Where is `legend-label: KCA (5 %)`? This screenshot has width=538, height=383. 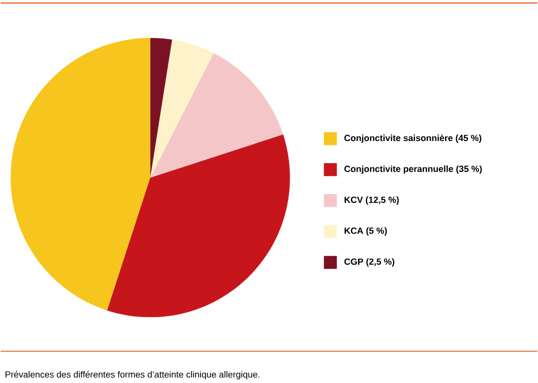
legend-label: KCA (5 %) is located at coordinates (365, 231).